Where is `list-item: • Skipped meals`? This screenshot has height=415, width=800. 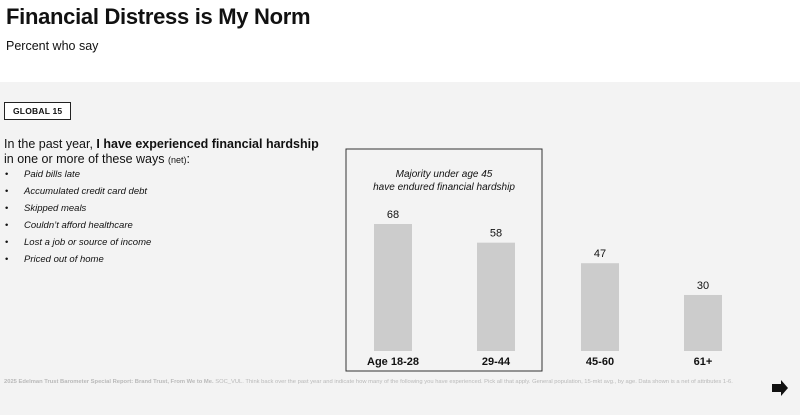
list-item: • Skipped meals is located at coordinates (46, 208).